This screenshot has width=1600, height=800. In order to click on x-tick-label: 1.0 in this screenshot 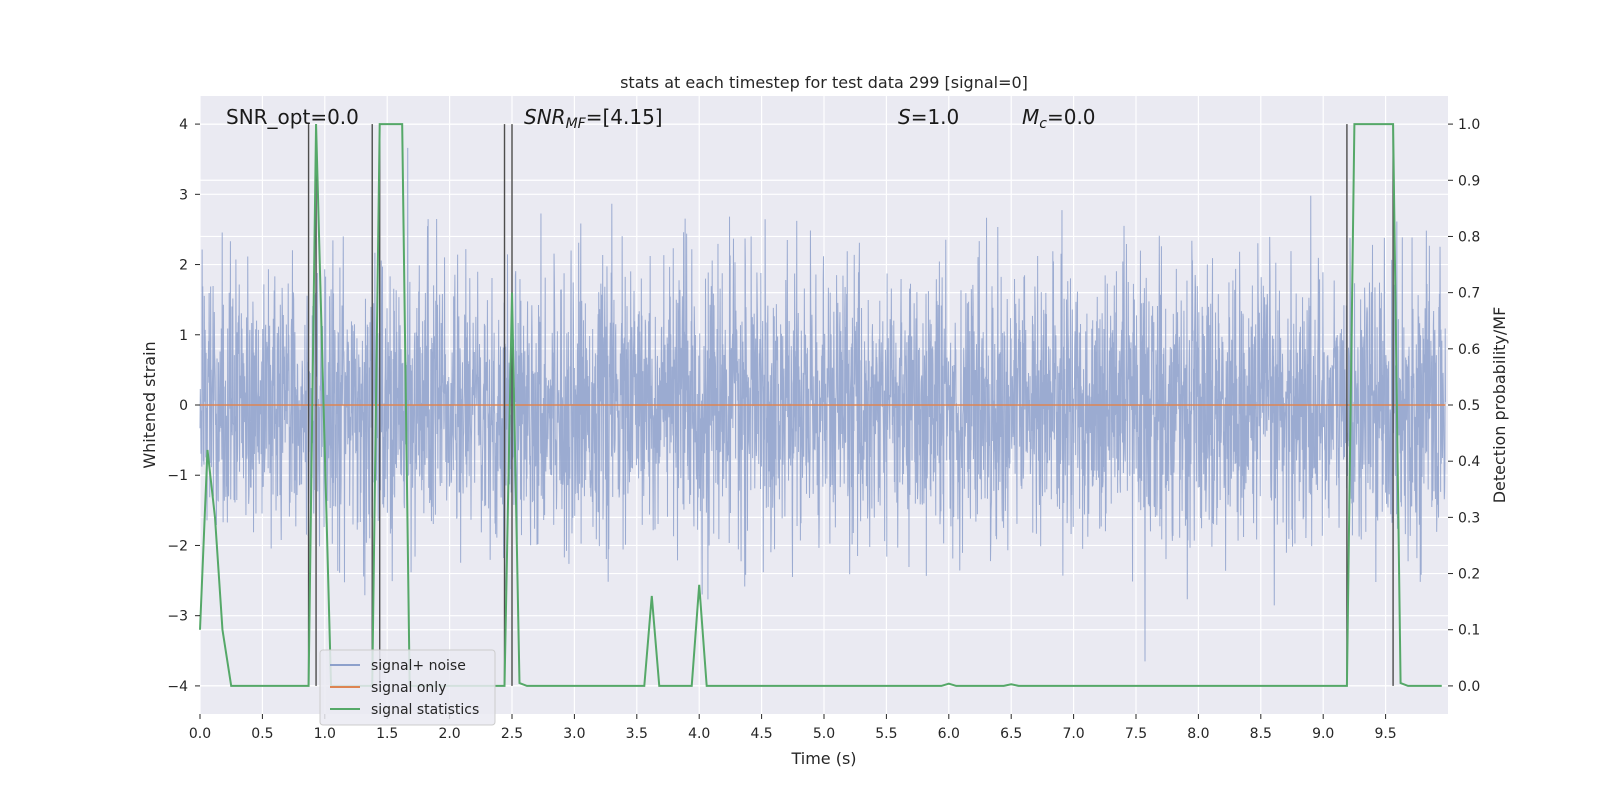, I will do `click(325, 734)`.